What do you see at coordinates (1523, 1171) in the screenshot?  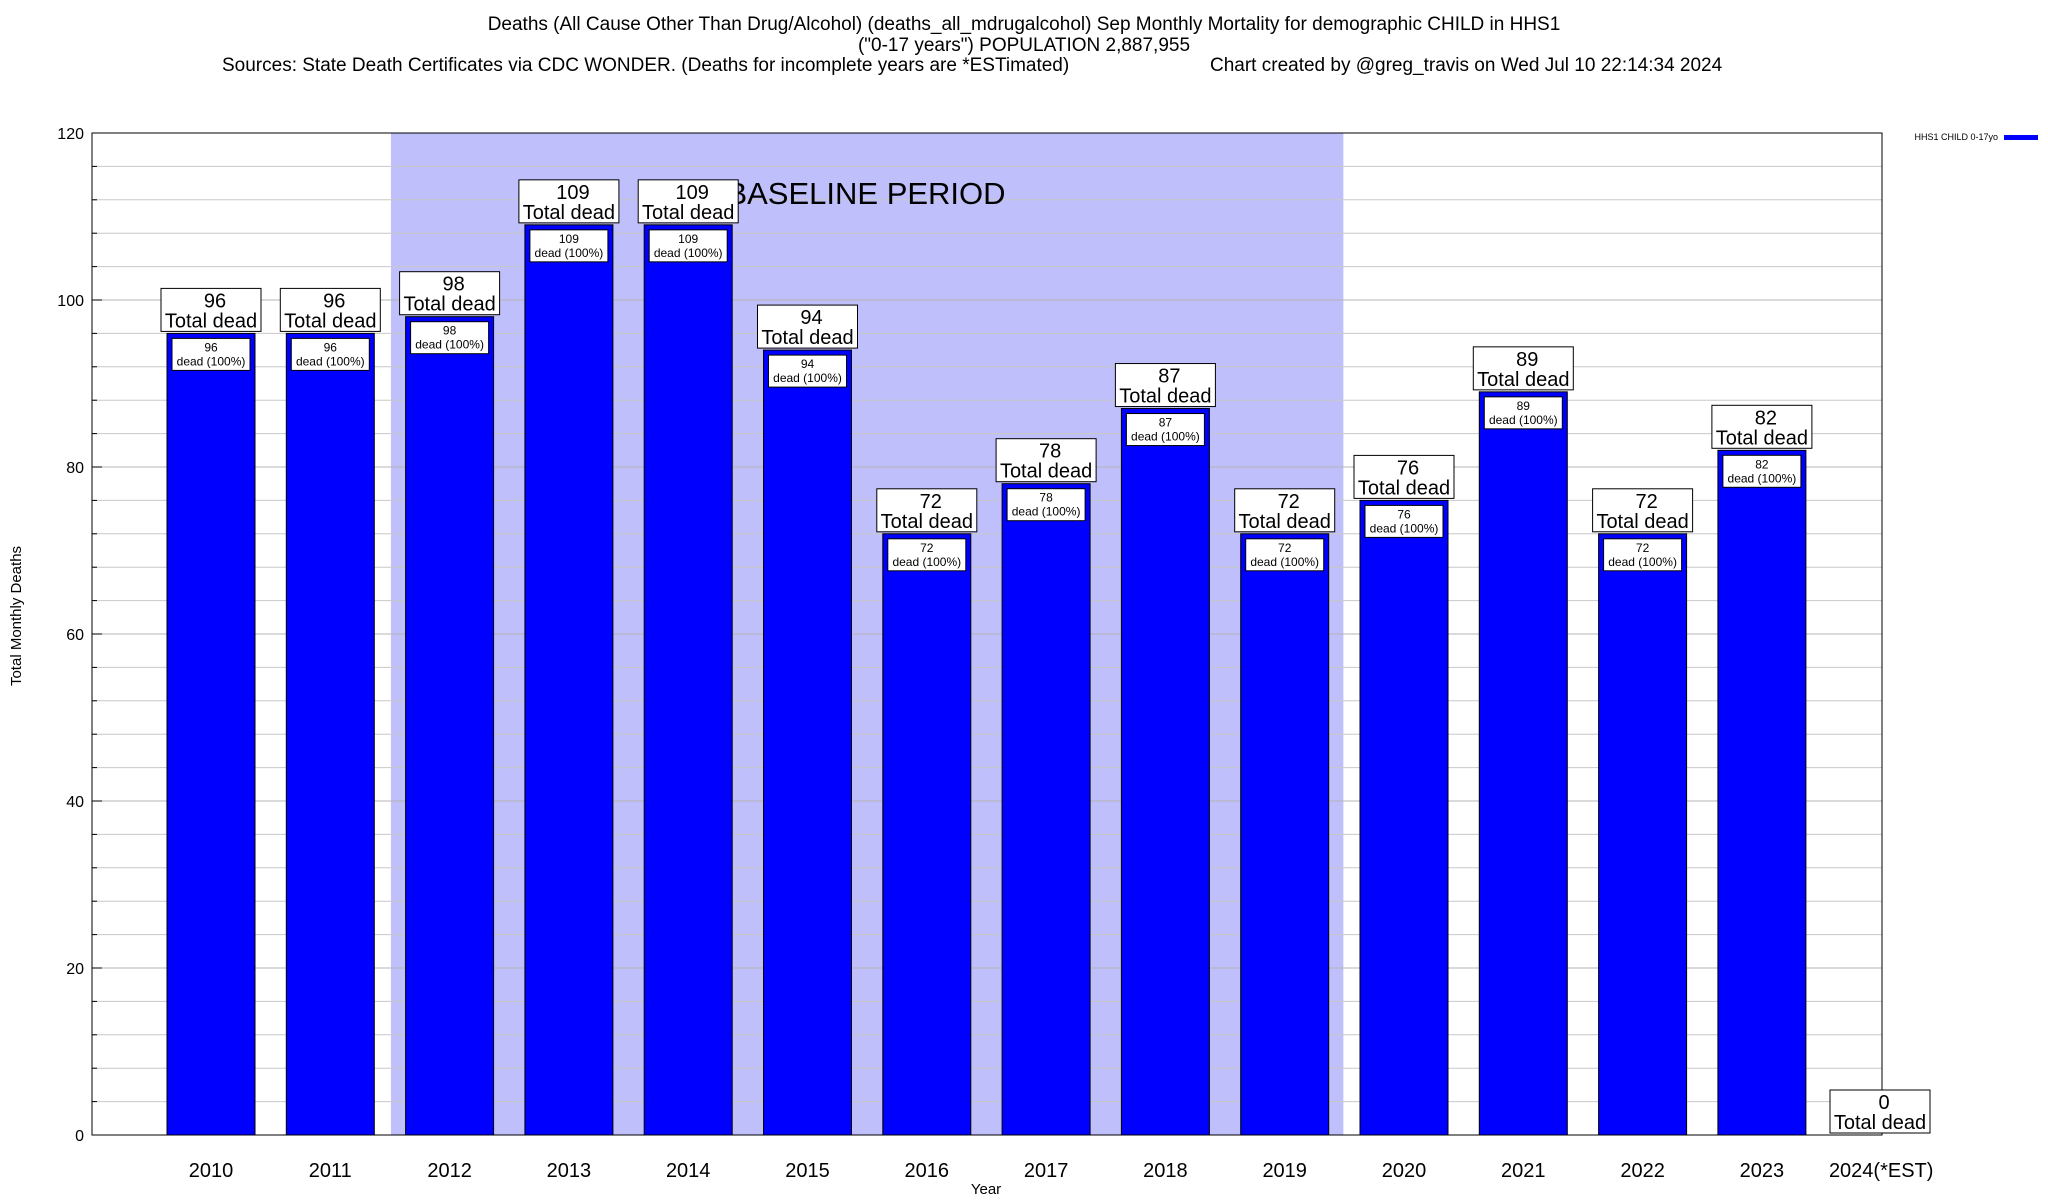 I see `x-tick-label: 2021` at bounding box center [1523, 1171].